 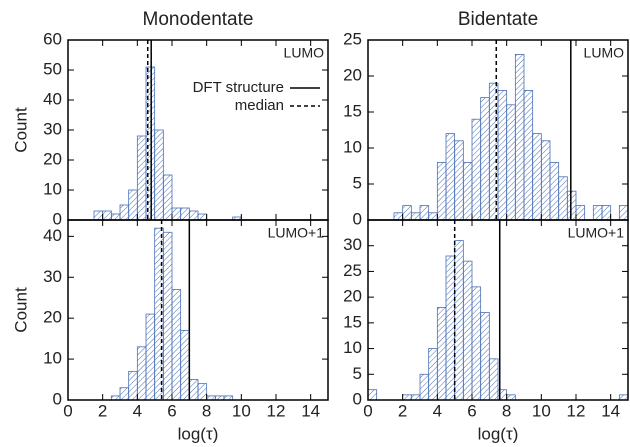 What do you see at coordinates (198, 19) in the screenshot?
I see `panel-title: Monodentate` at bounding box center [198, 19].